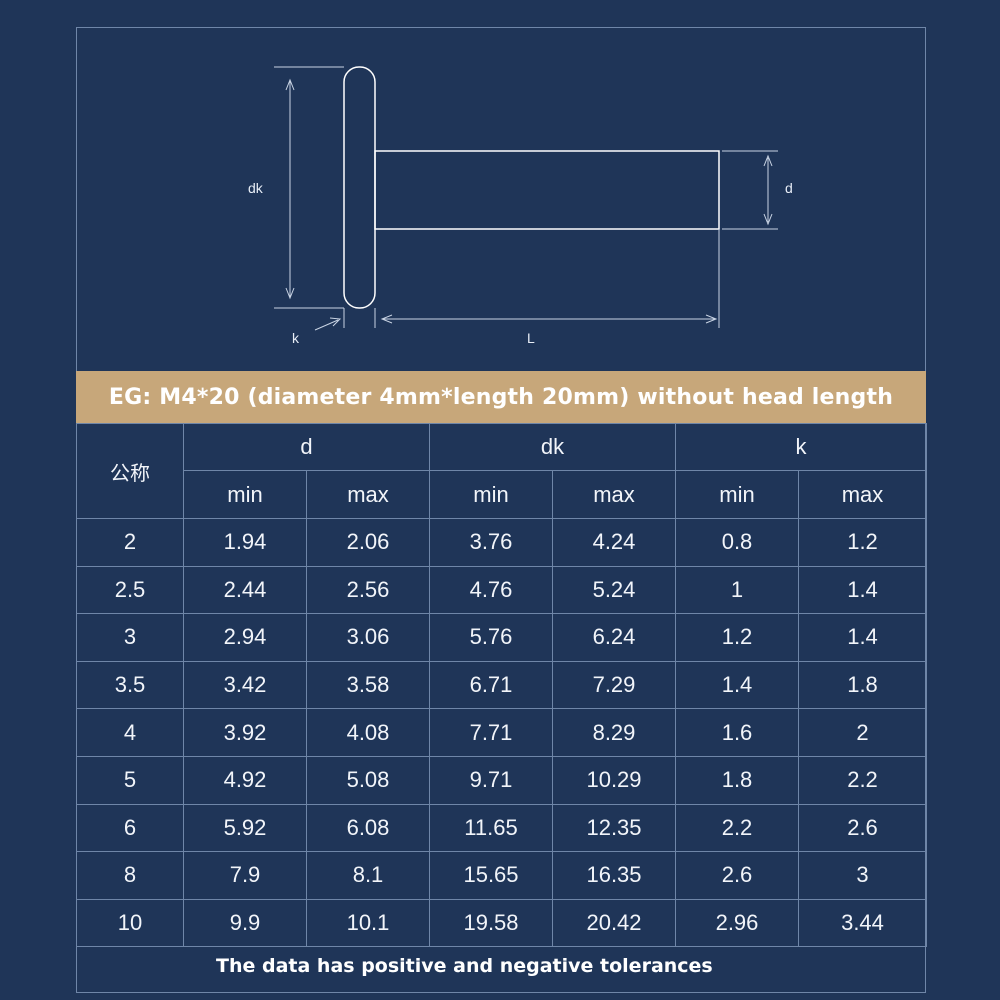 This screenshot has width=1000, height=1000. Describe the element at coordinates (359, 187) in the screenshot. I see `rivet-head` at that location.